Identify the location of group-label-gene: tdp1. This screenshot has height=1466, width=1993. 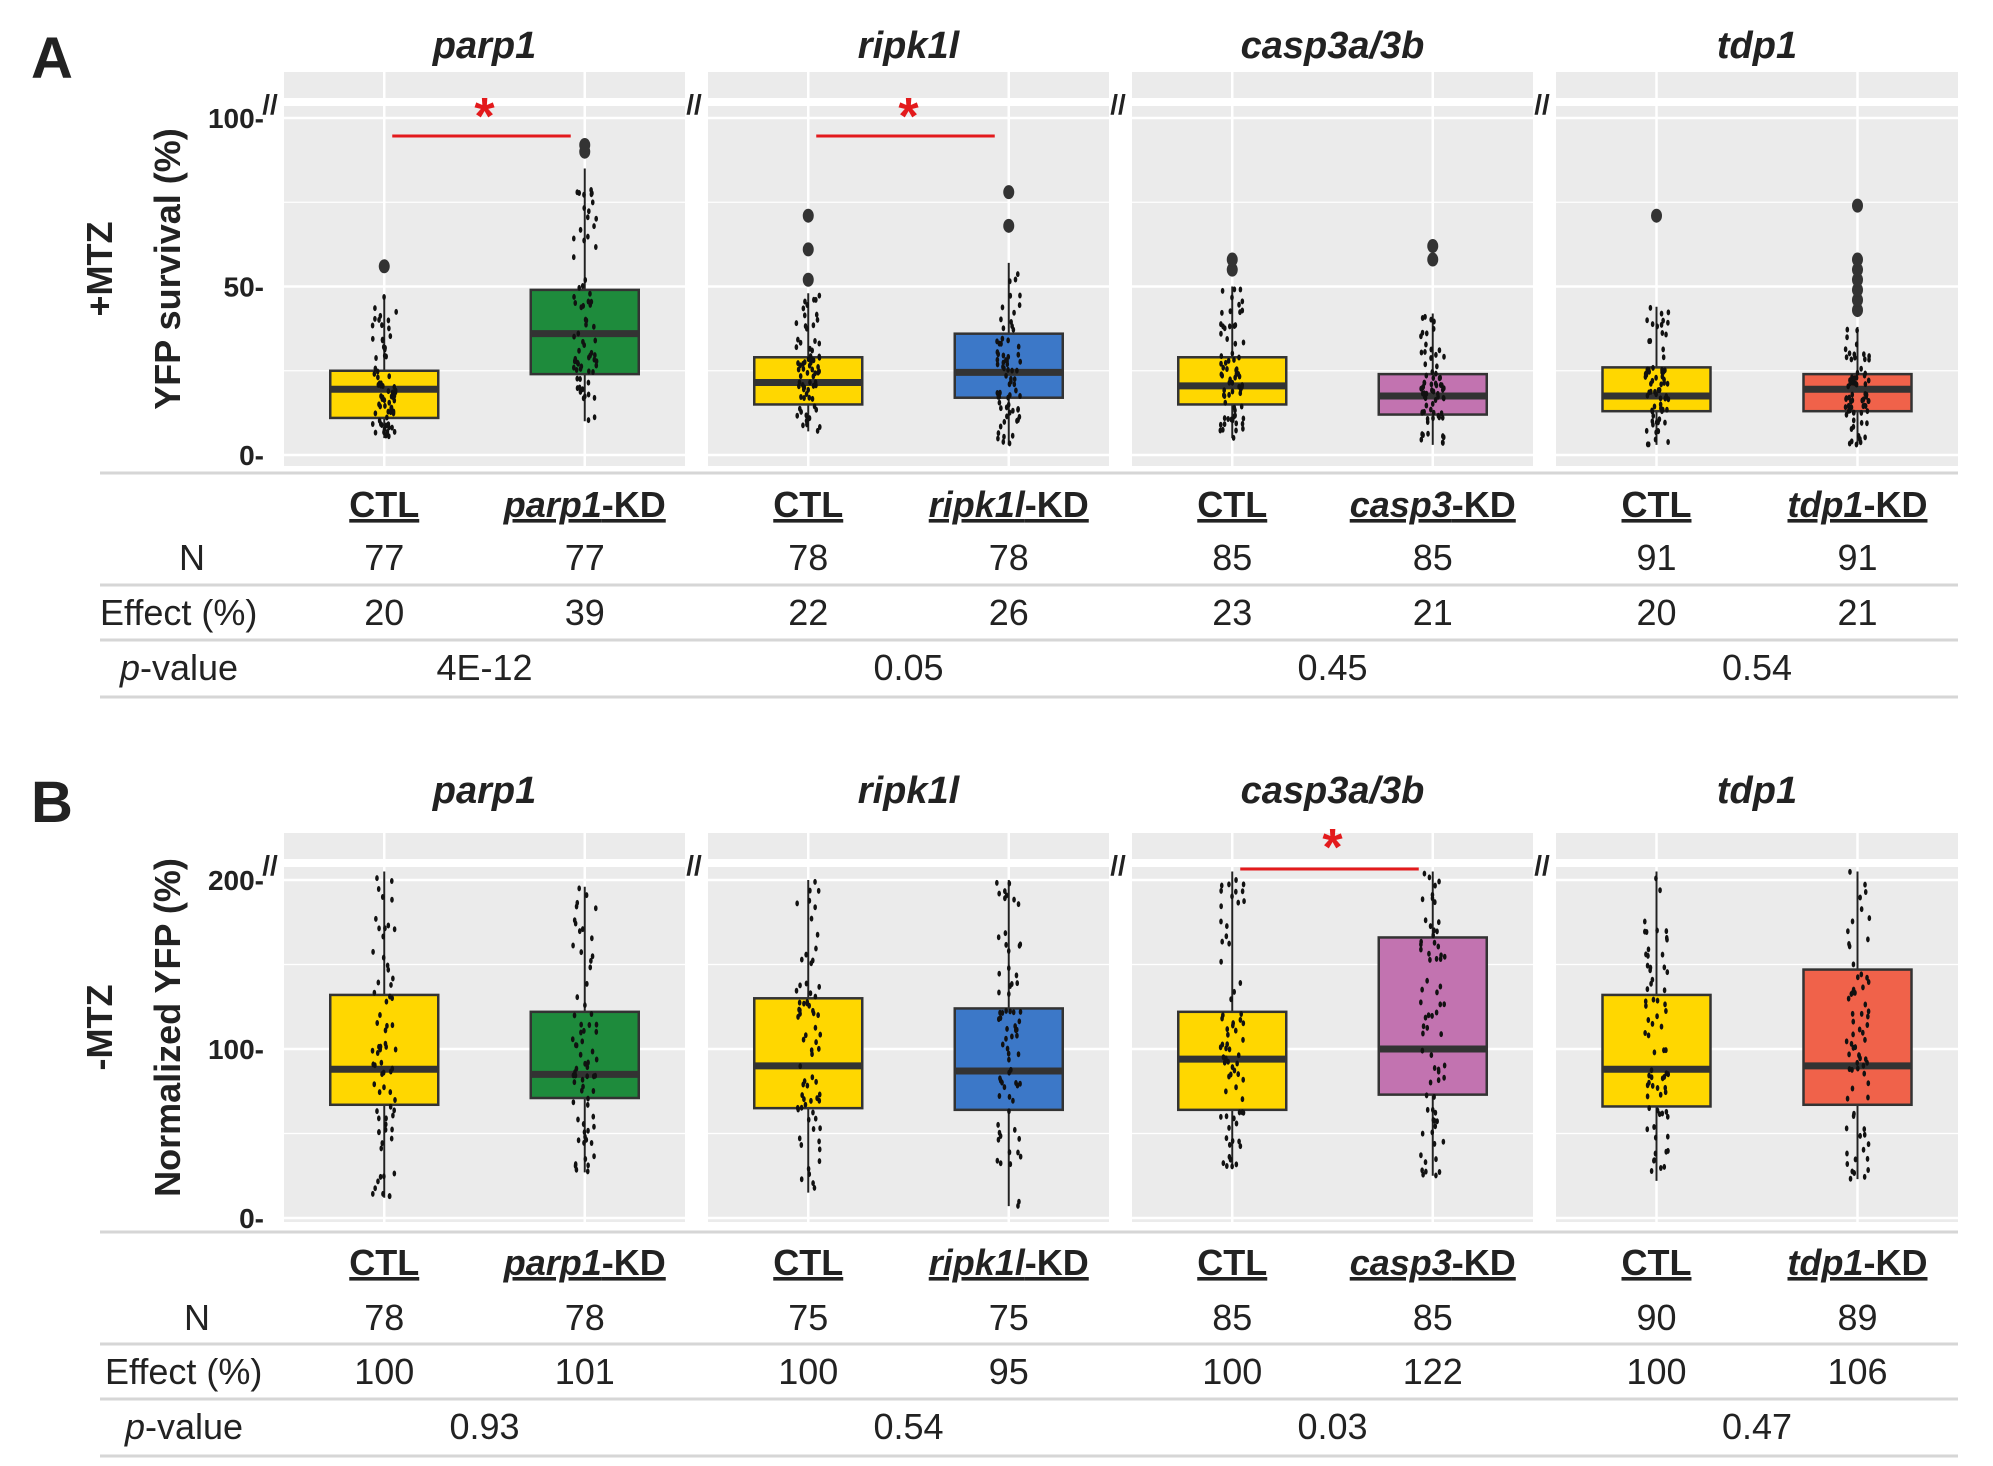
(1826, 504).